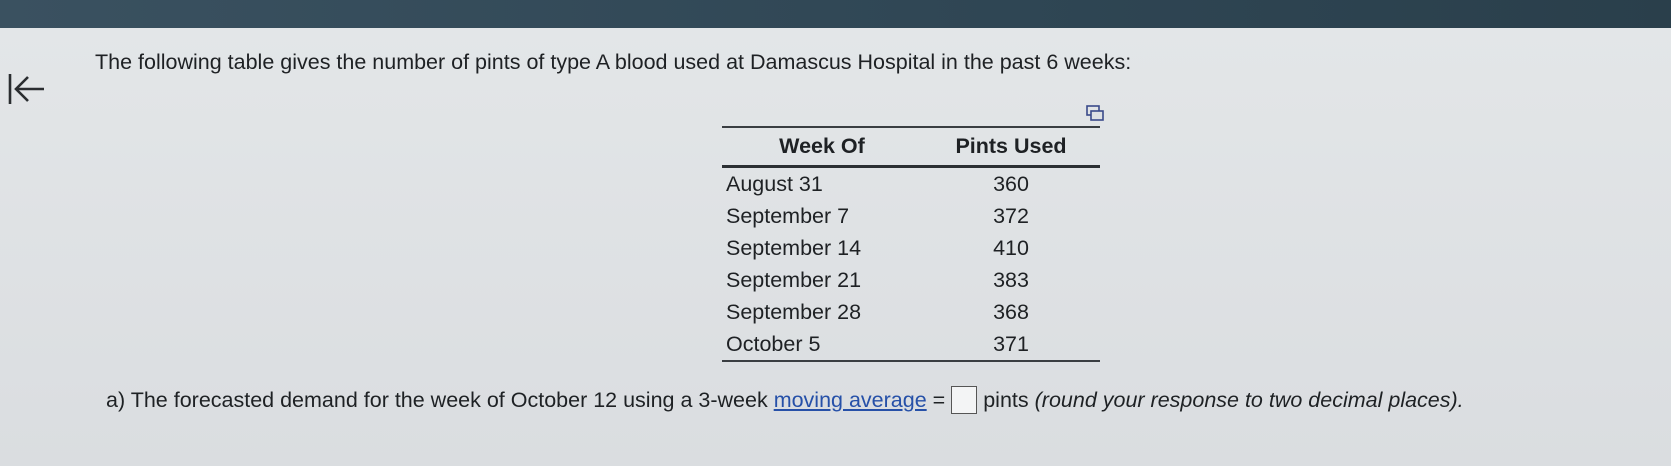 The image size is (1671, 466). What do you see at coordinates (1011, 147) in the screenshot?
I see `column-header-pints: Pints Used` at bounding box center [1011, 147].